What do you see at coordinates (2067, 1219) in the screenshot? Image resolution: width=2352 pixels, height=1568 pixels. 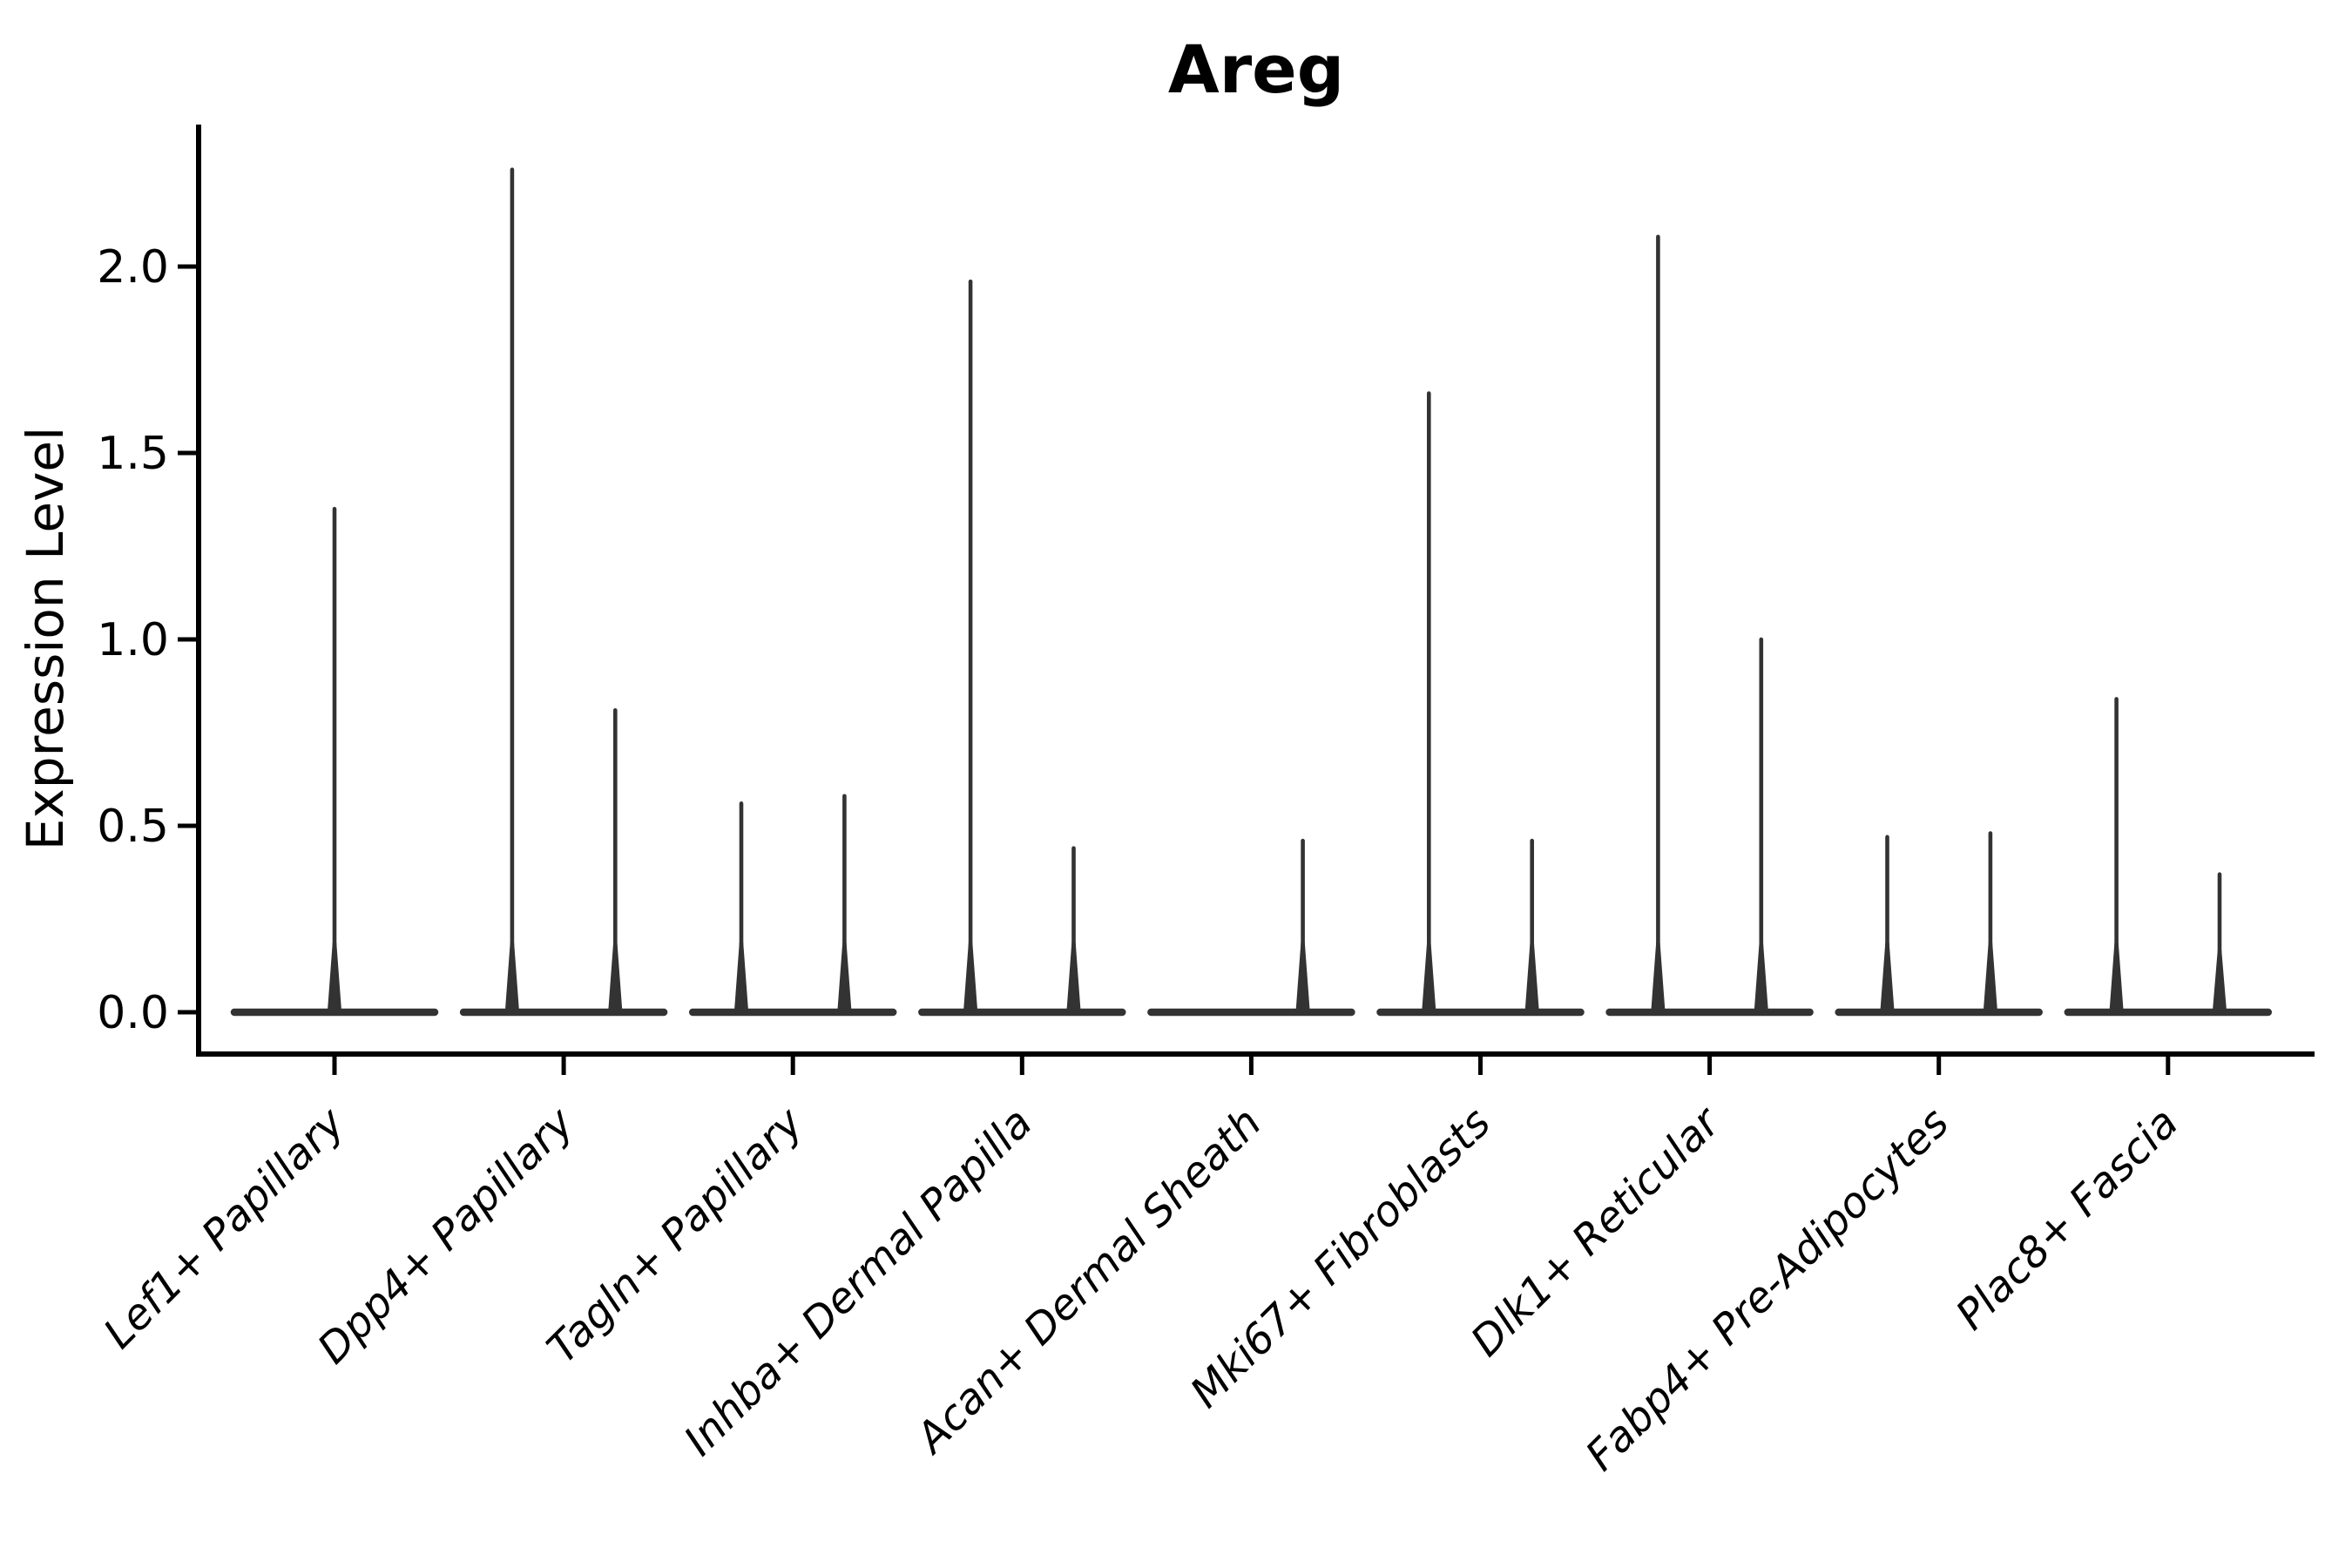 I see `x-tick-label: Plac8+ Fascia` at bounding box center [2067, 1219].